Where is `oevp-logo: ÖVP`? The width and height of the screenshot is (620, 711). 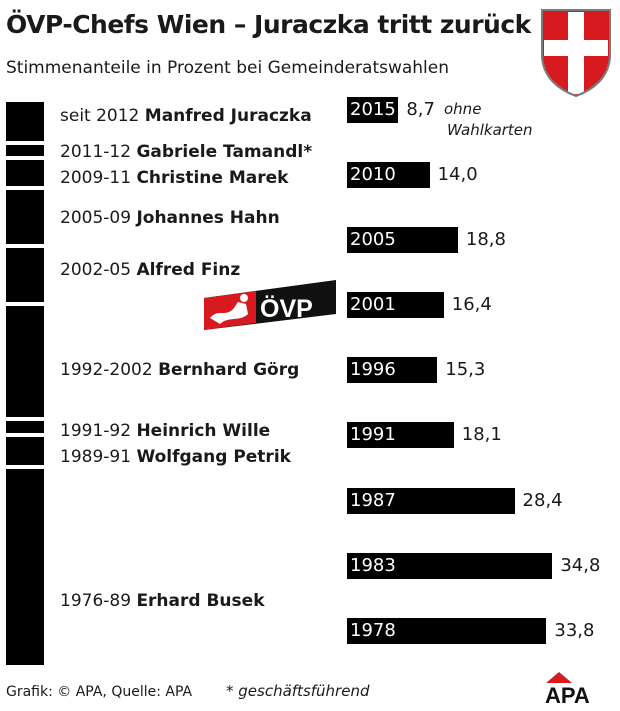 oevp-logo: ÖVP is located at coordinates (270, 305).